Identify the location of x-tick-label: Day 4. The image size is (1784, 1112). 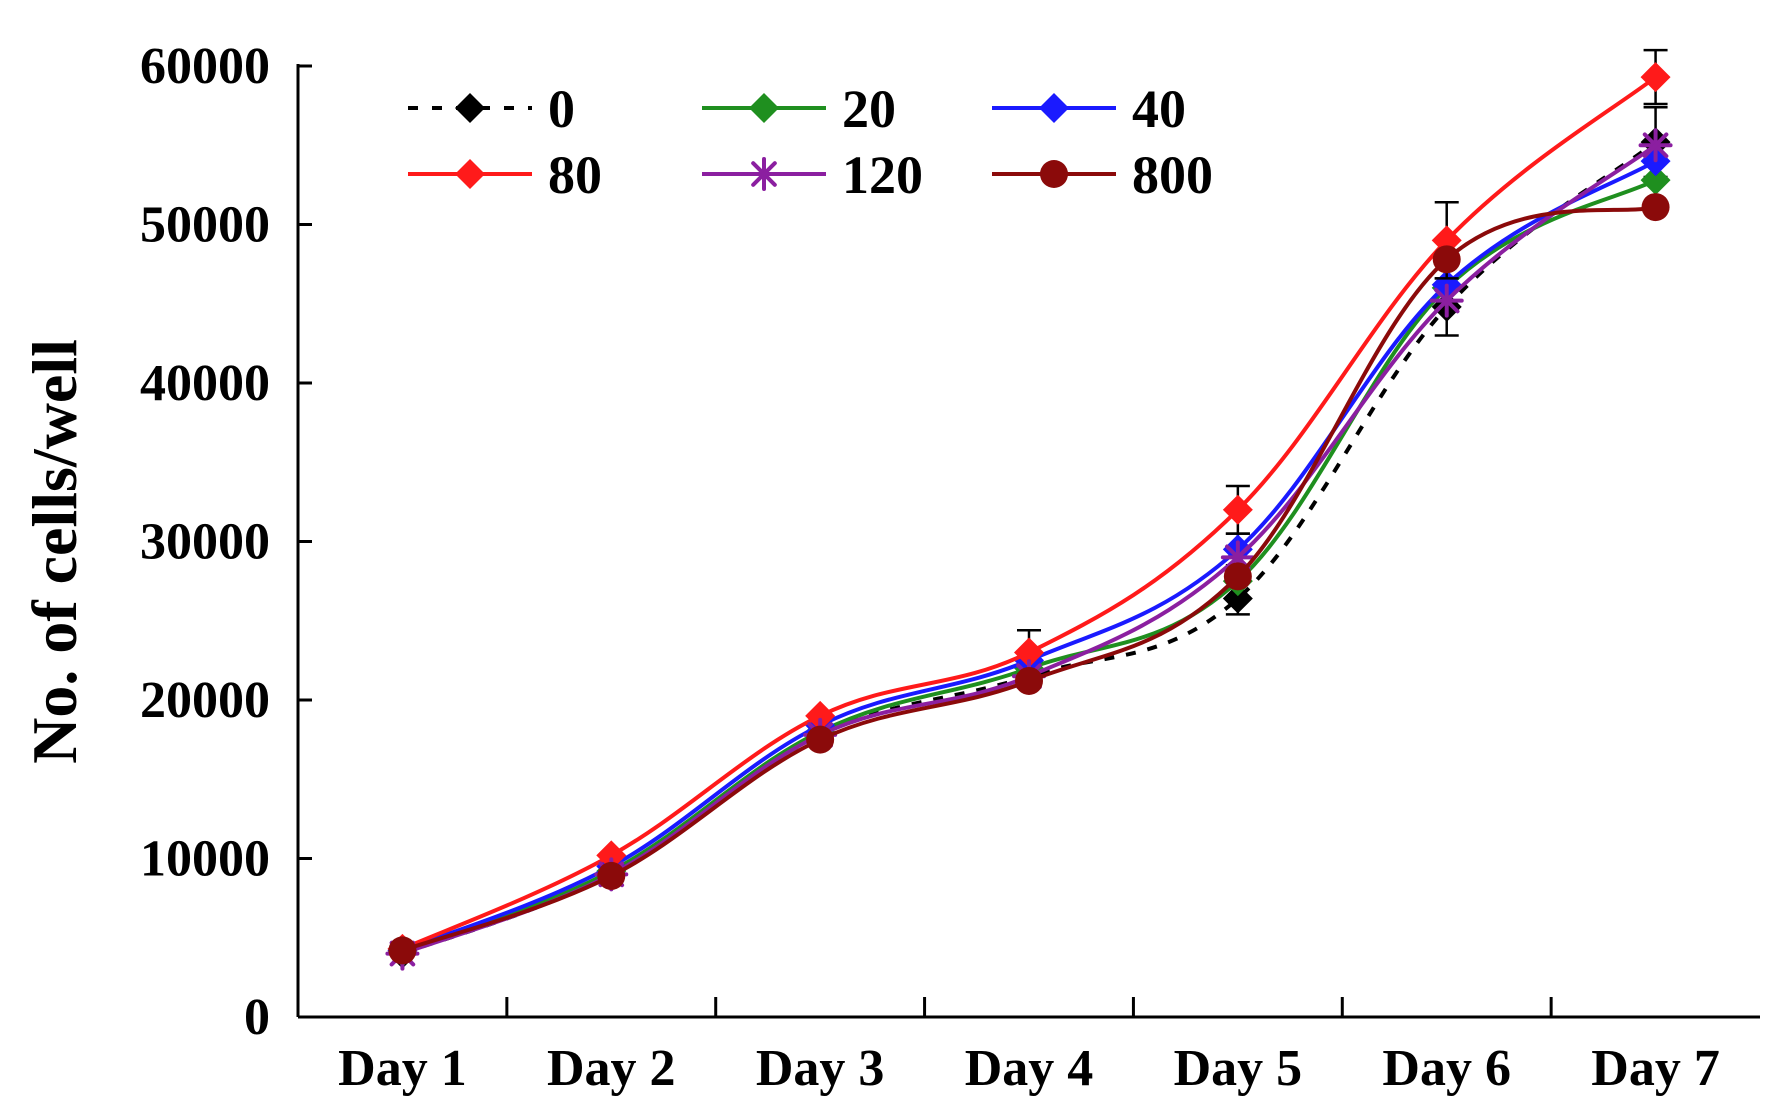
(1029, 1068).